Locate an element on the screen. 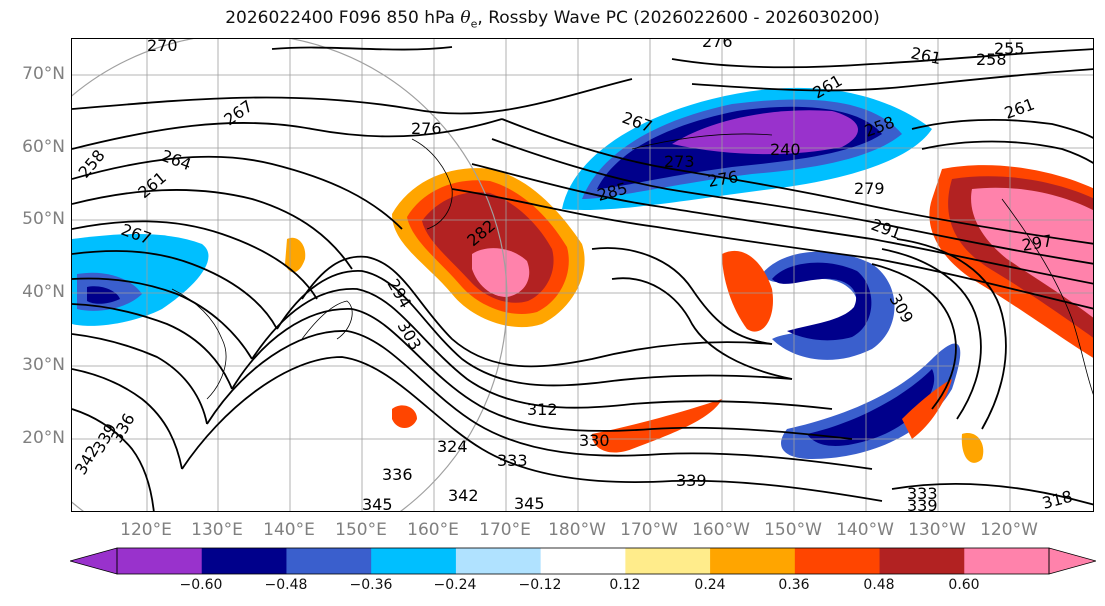 The width and height of the screenshot is (1105, 606). lon-label: 140°E is located at coordinates (289, 530).